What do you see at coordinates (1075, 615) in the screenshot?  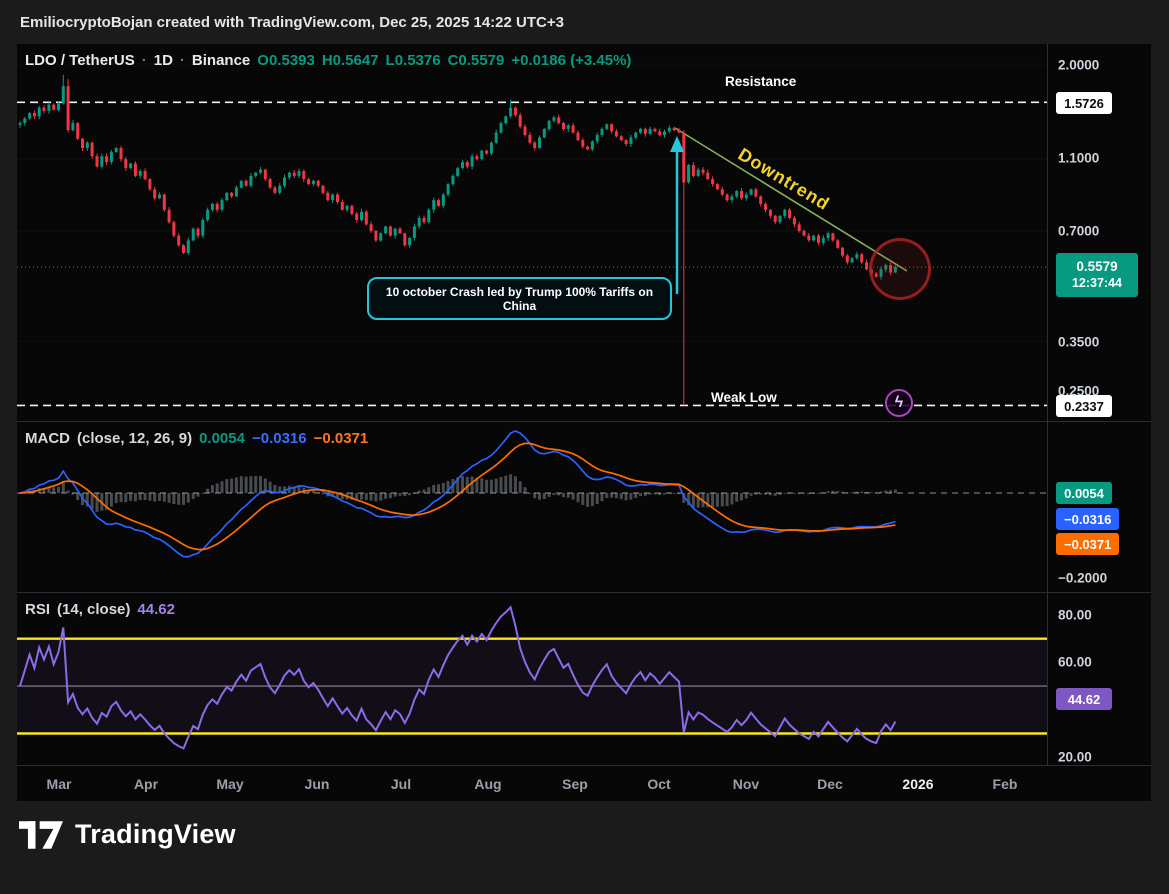 I see `rsi-axis-tick: 80.00` at bounding box center [1075, 615].